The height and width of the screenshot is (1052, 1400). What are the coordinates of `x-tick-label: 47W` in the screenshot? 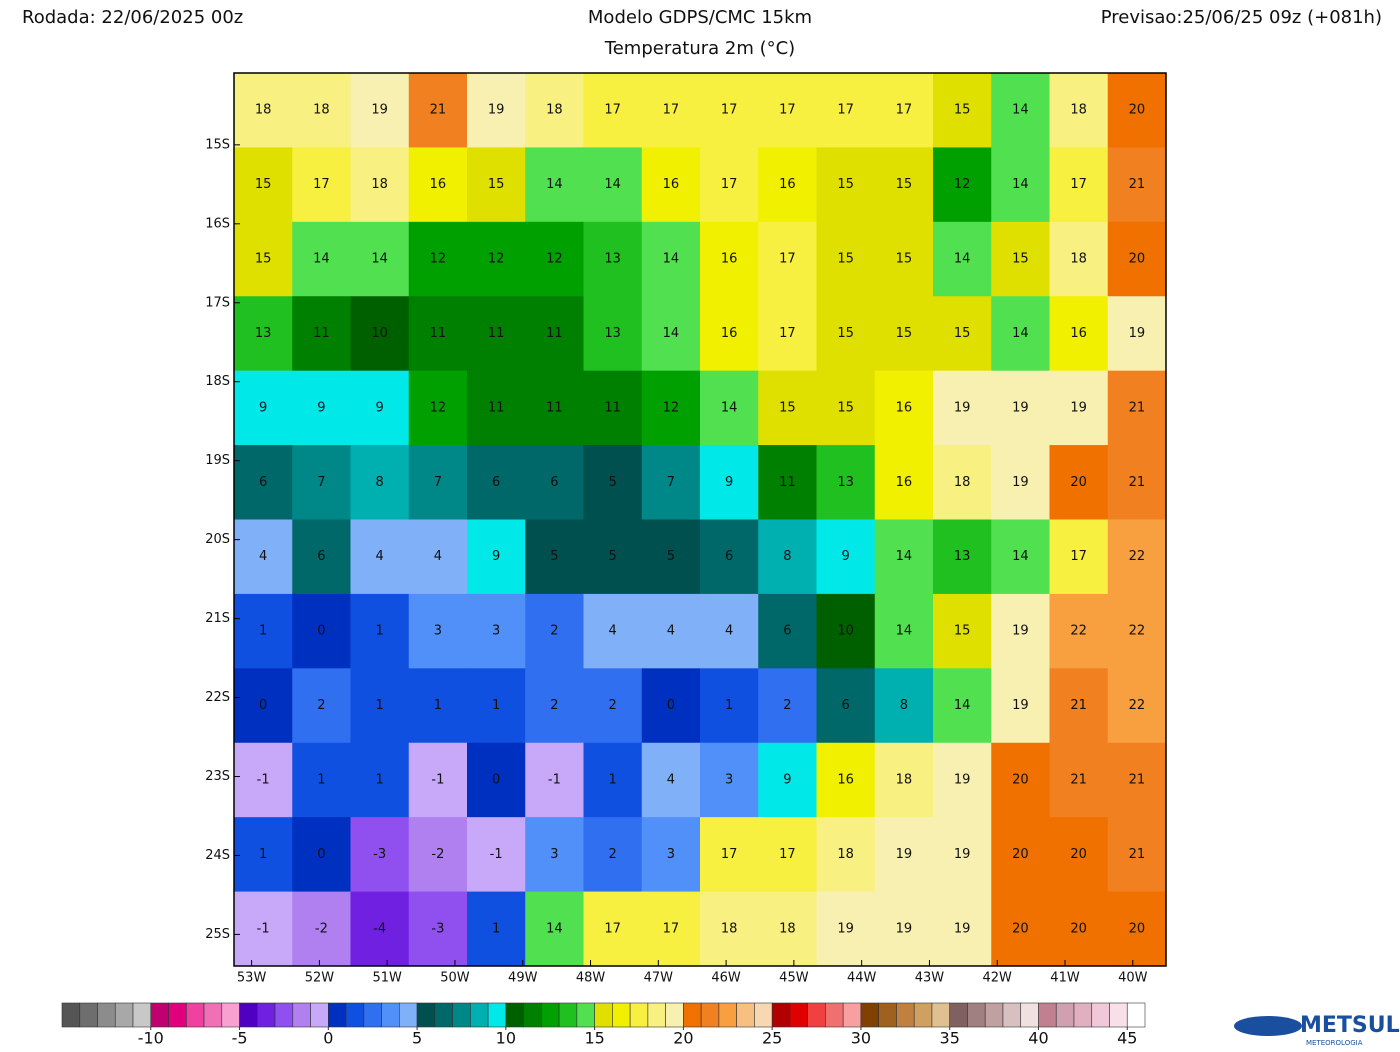 It's located at (659, 978).